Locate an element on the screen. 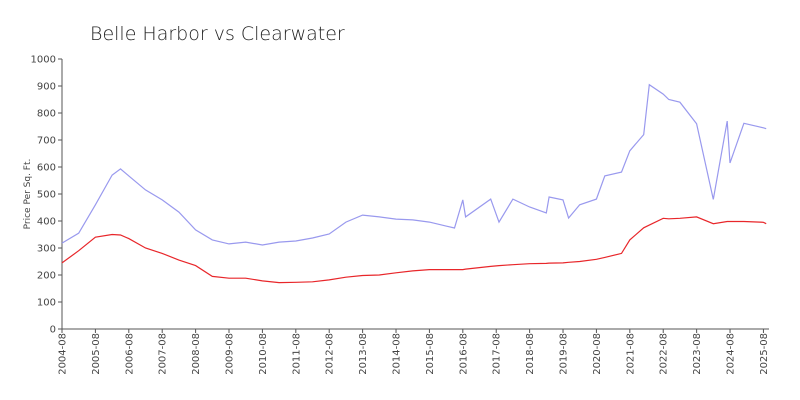  x-tick-label: 2013-08 is located at coordinates (363, 354).